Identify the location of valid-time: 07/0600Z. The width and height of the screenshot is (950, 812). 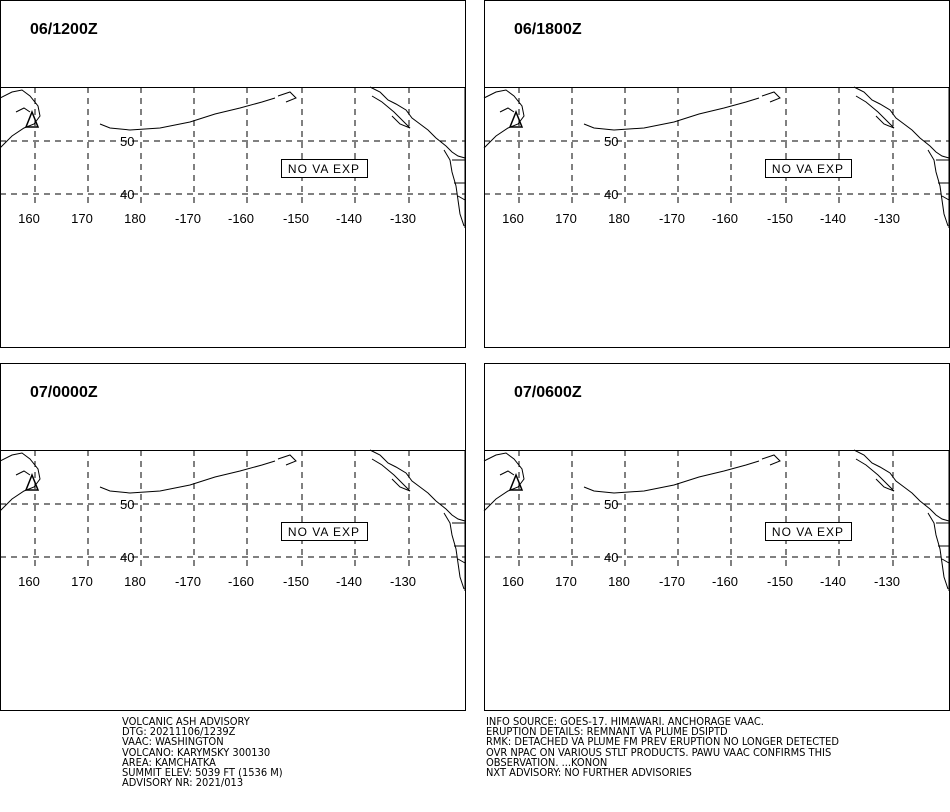
(548, 392).